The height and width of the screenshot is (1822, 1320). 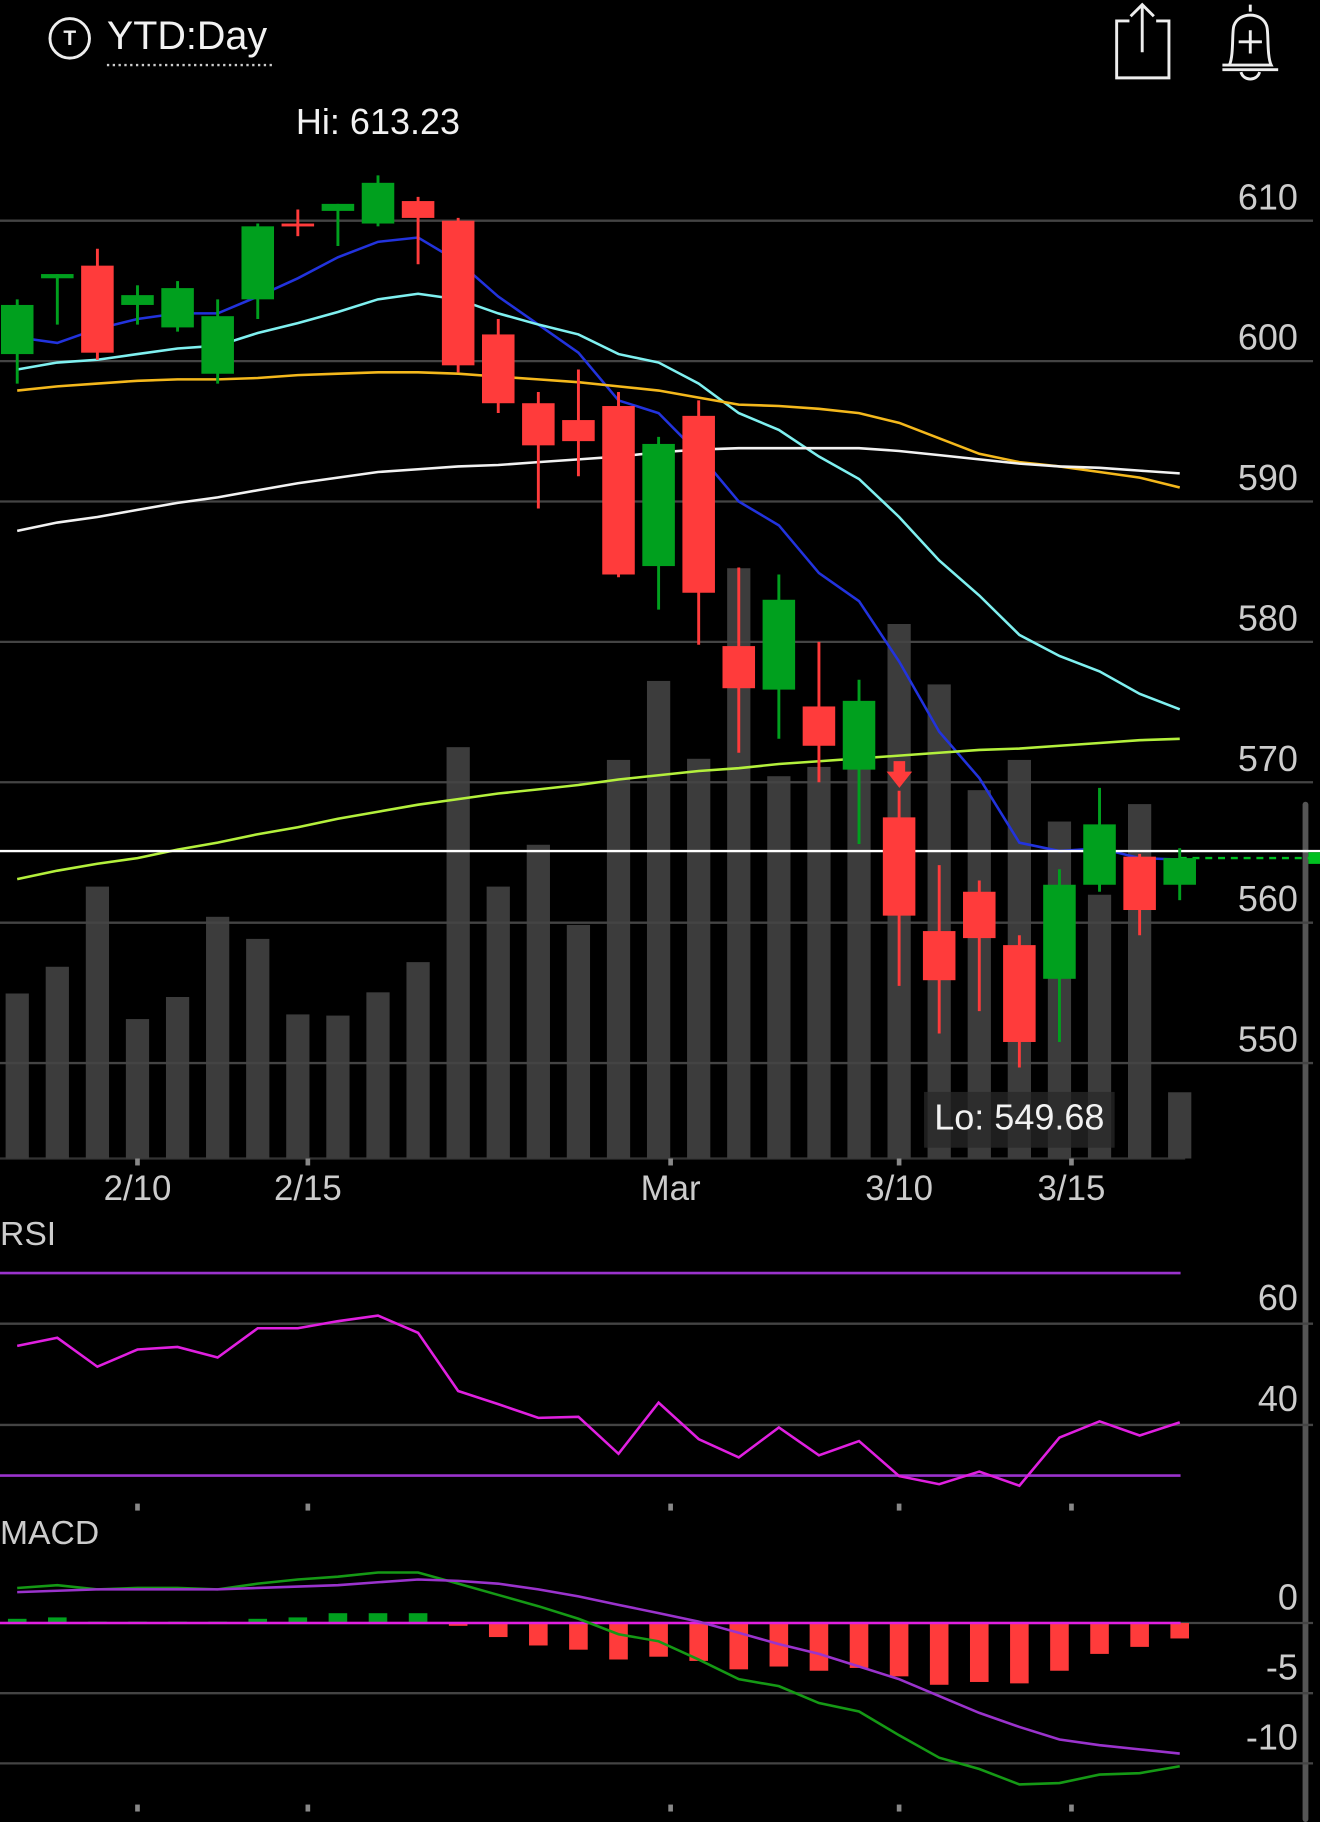 What do you see at coordinates (69, 38) in the screenshot?
I see `symbol-icon-letter: T` at bounding box center [69, 38].